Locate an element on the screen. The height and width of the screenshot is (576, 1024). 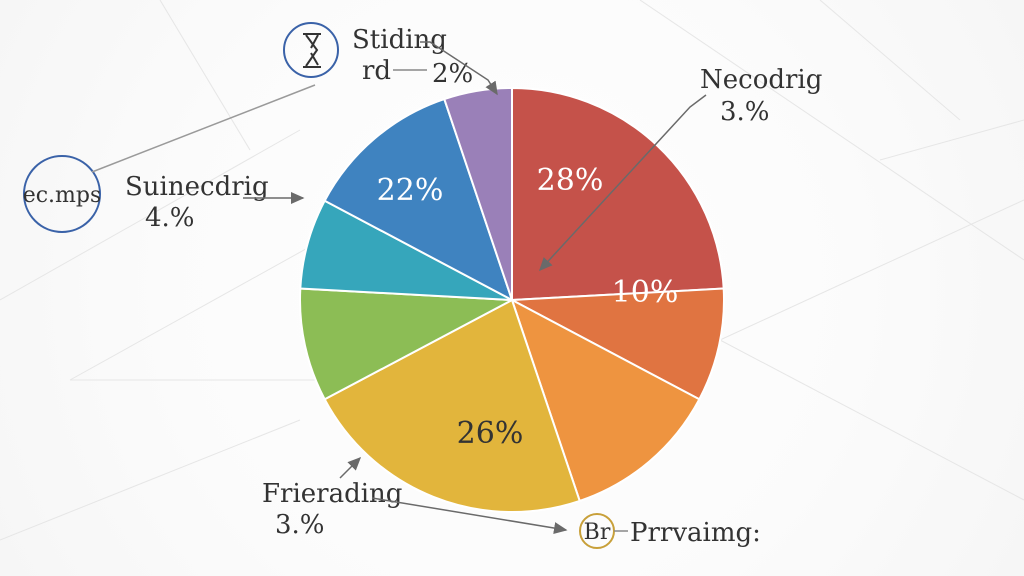
ec-mps-circle is located at coordinates (62, 194).